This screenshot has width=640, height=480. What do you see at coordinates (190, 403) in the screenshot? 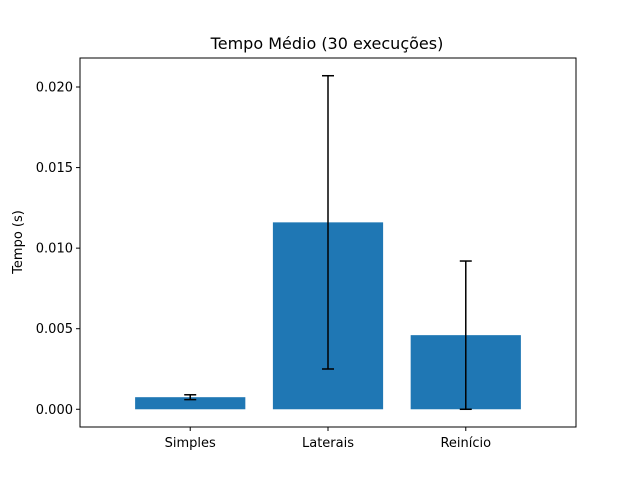
I see `bar-simples` at bounding box center [190, 403].